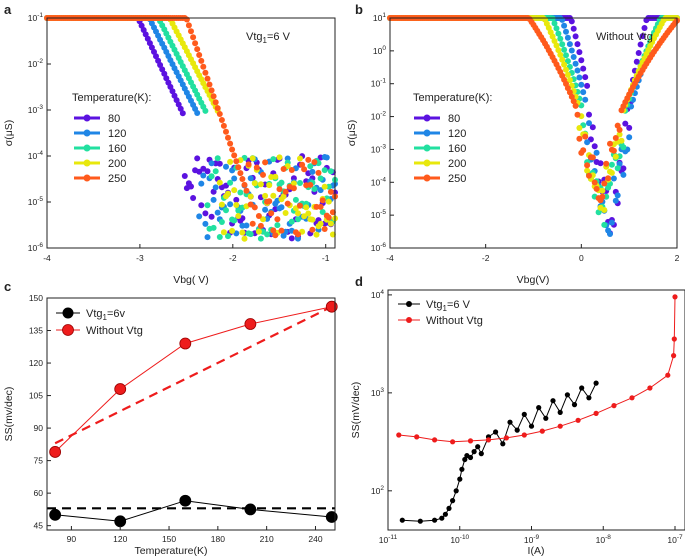 This screenshot has width=685, height=559. Describe the element at coordinates (36, 155) in the screenshot. I see `panel-a-y-tick-label: 10-4` at that location.